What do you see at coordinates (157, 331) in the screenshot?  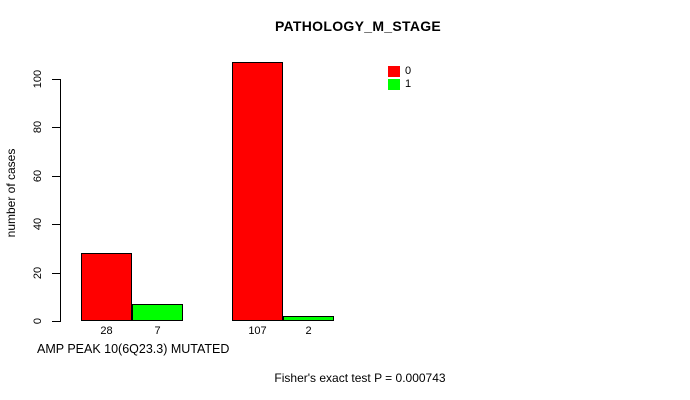 I see `bar-value-label: 7` at bounding box center [157, 331].